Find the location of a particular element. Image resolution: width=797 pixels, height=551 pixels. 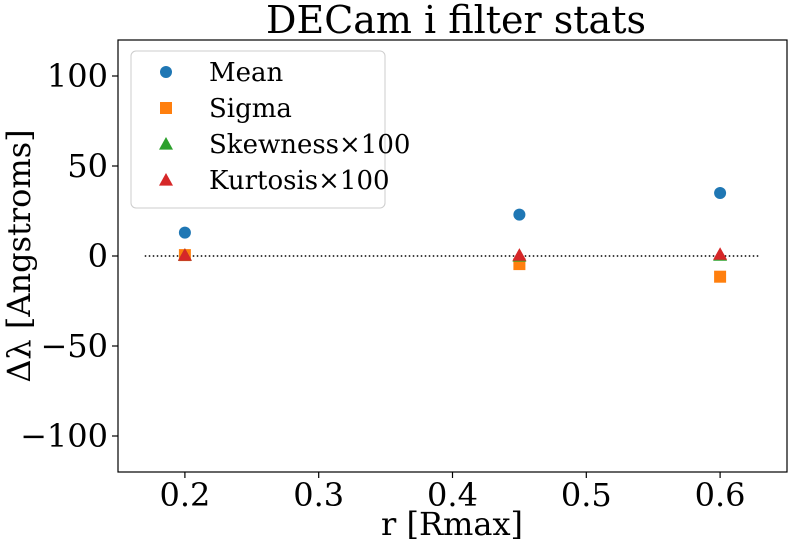

x-tick-label: 0.6 is located at coordinates (720, 495).